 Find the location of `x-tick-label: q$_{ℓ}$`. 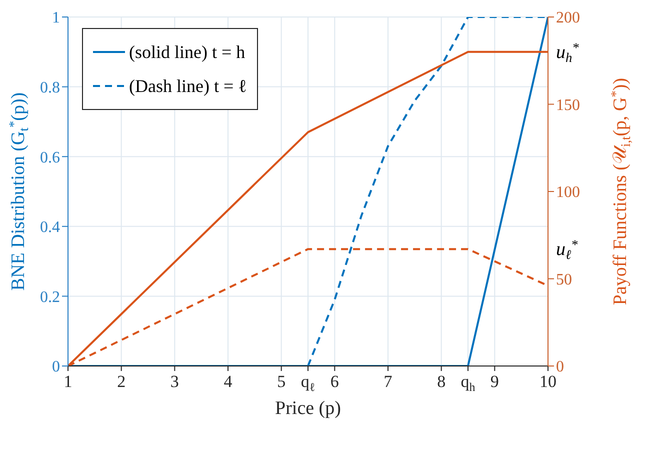

x-tick-label: q$_{ℓ}$ is located at coordinates (308, 383).